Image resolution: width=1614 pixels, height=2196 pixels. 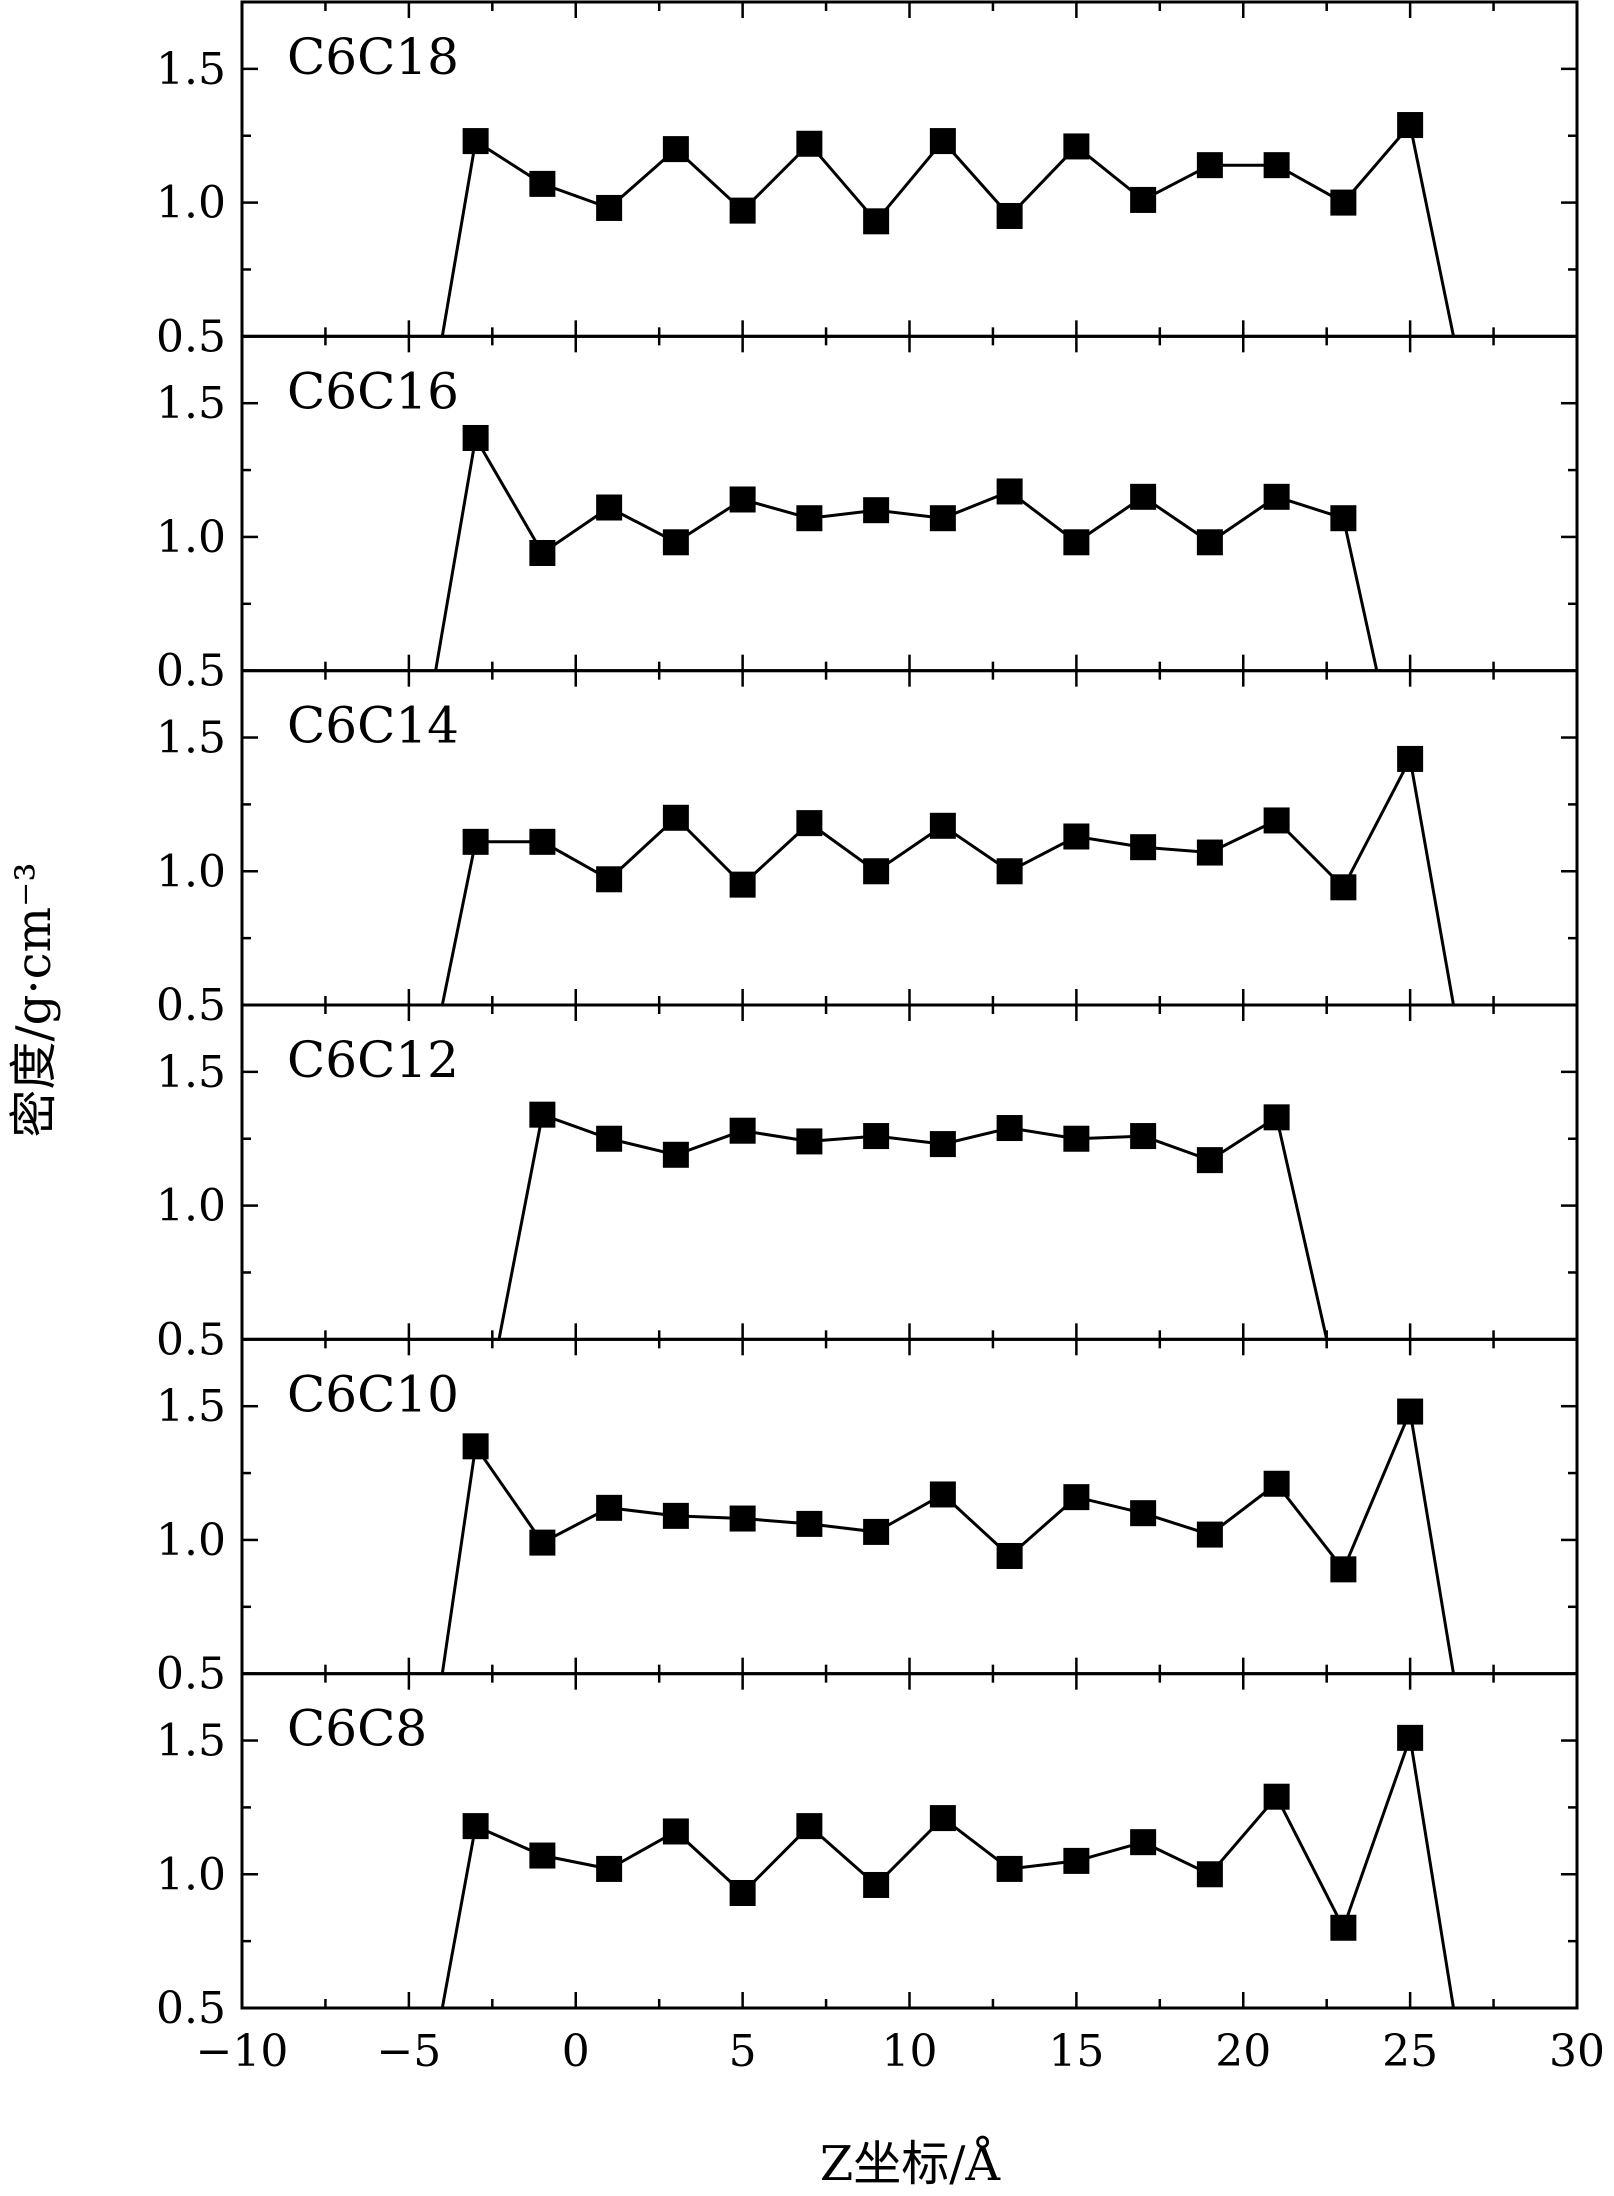 What do you see at coordinates (373, 391) in the screenshot?
I see `panel-label: C6C16` at bounding box center [373, 391].